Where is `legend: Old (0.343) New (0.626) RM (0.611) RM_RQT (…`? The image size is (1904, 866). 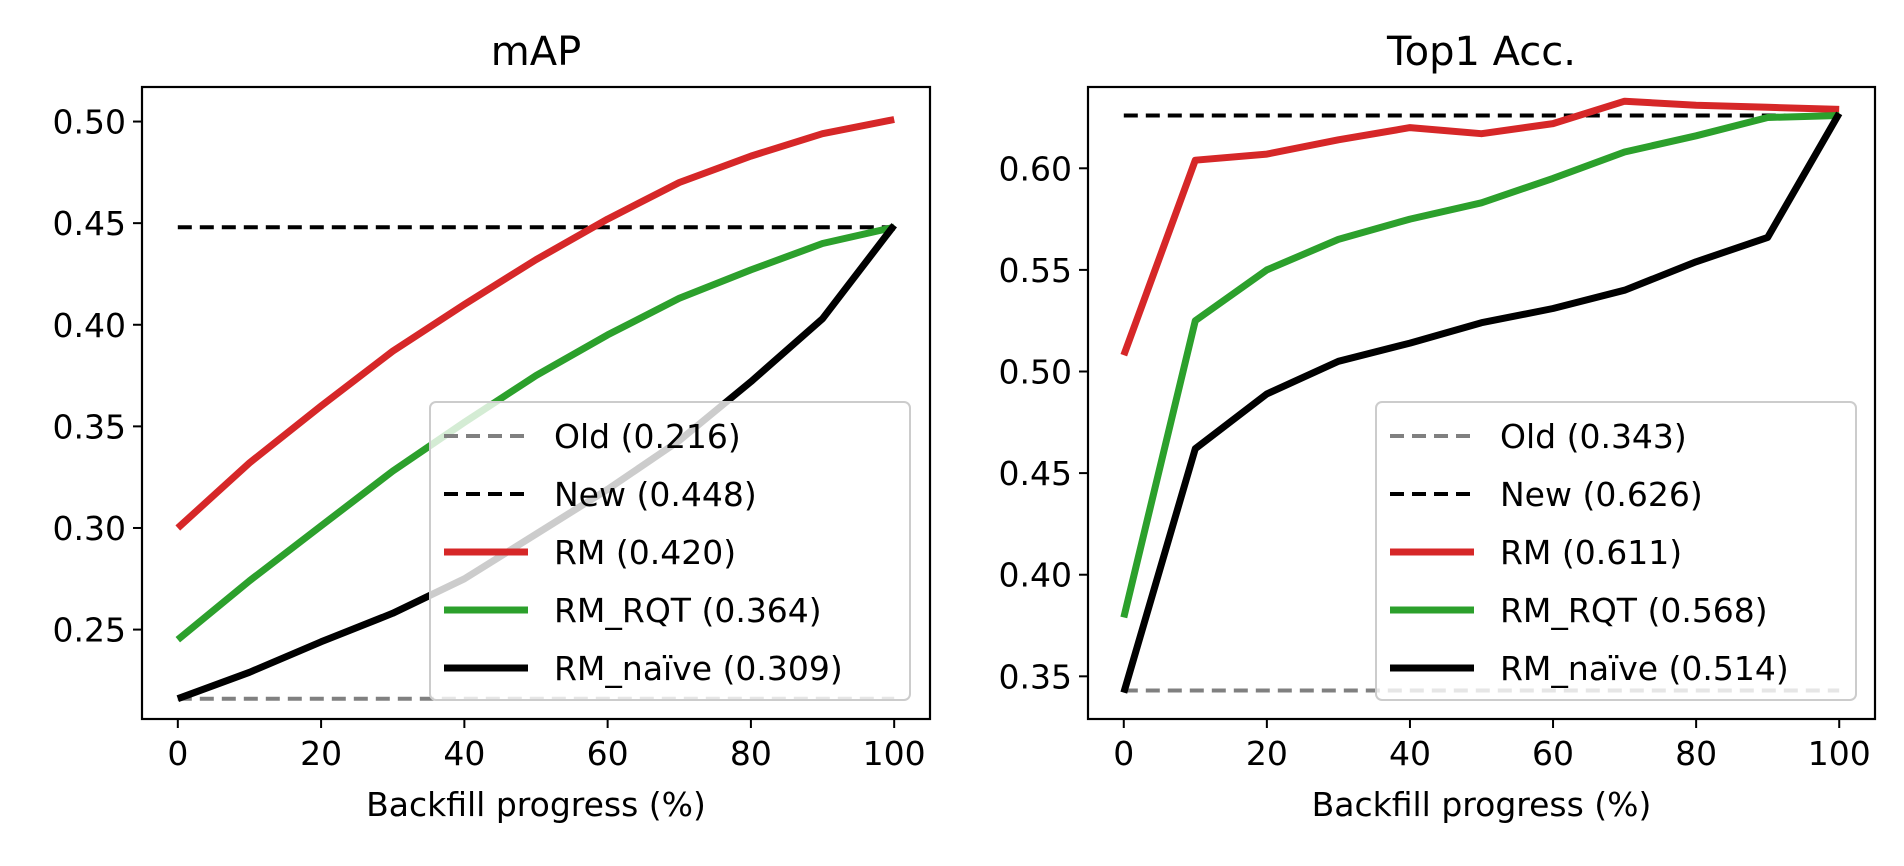
legend: Old (0.343) New (0.626) RM (0.611) RM_RQT (… is located at coordinates (1616, 551).